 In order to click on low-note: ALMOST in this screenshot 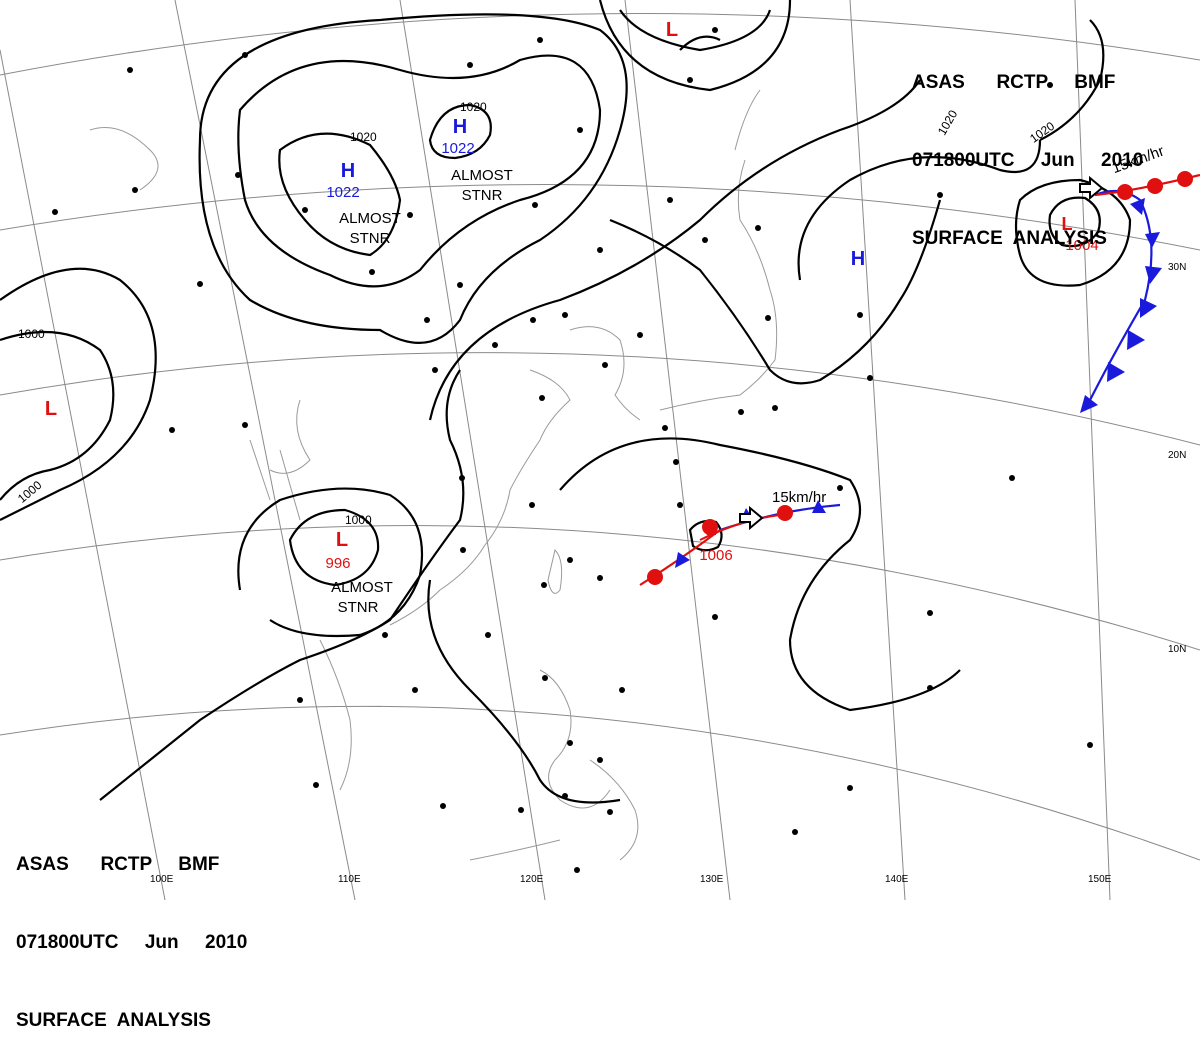, I will do `click(362, 587)`.